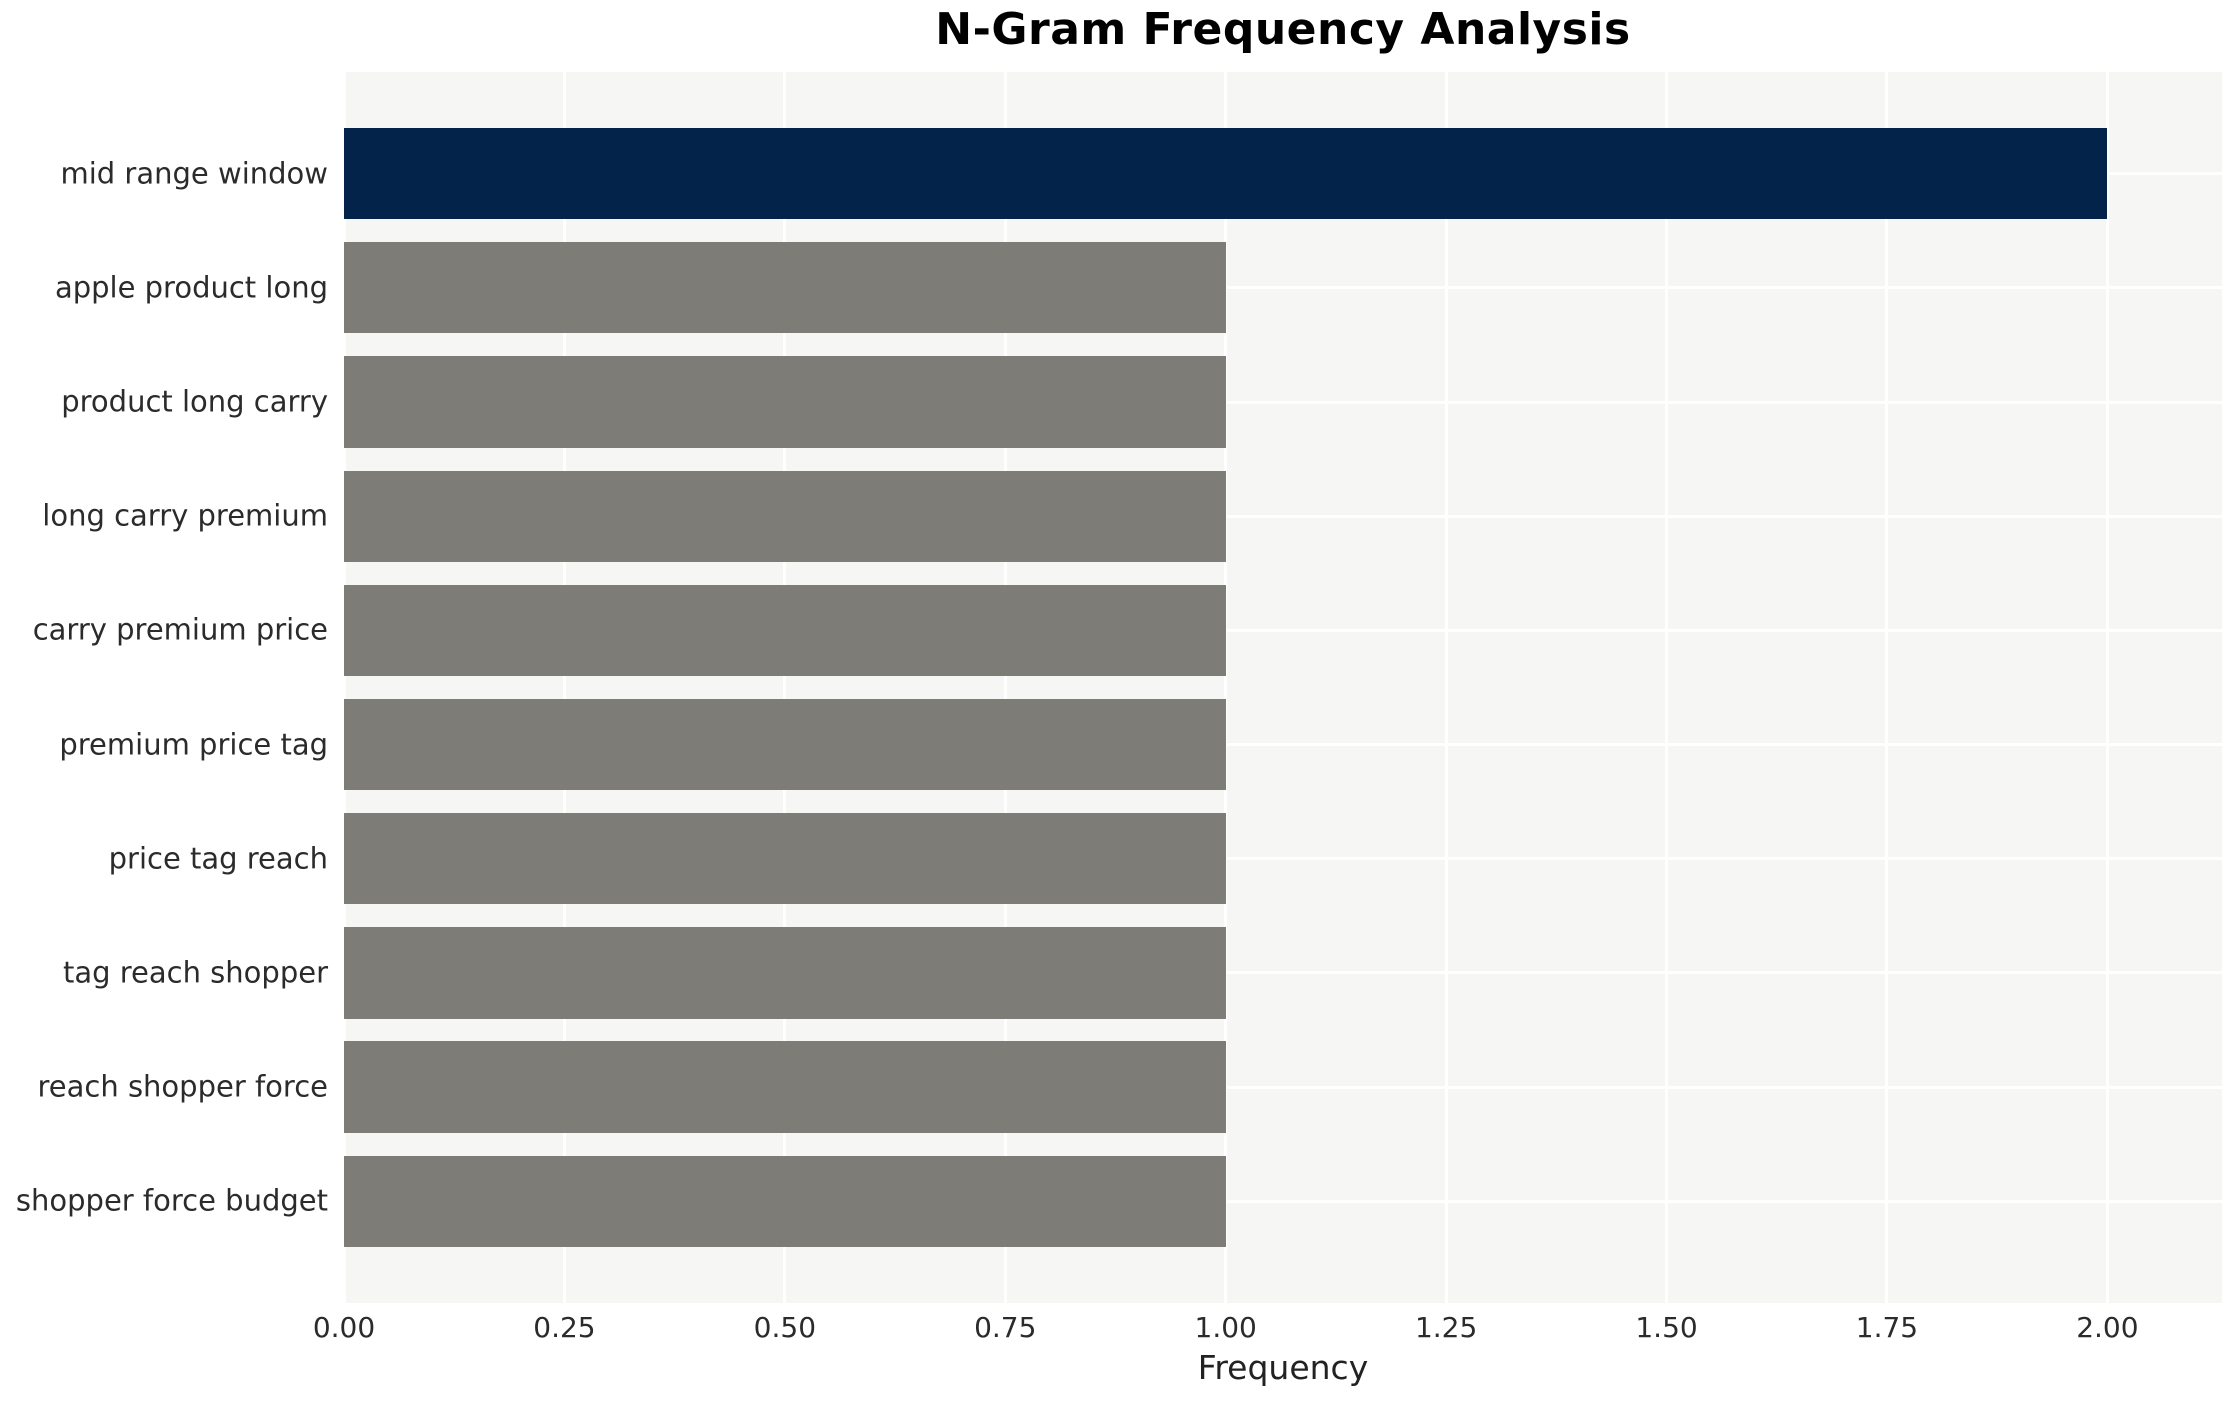  What do you see at coordinates (191, 287) in the screenshot?
I see `y-tick-label: apple product long` at bounding box center [191, 287].